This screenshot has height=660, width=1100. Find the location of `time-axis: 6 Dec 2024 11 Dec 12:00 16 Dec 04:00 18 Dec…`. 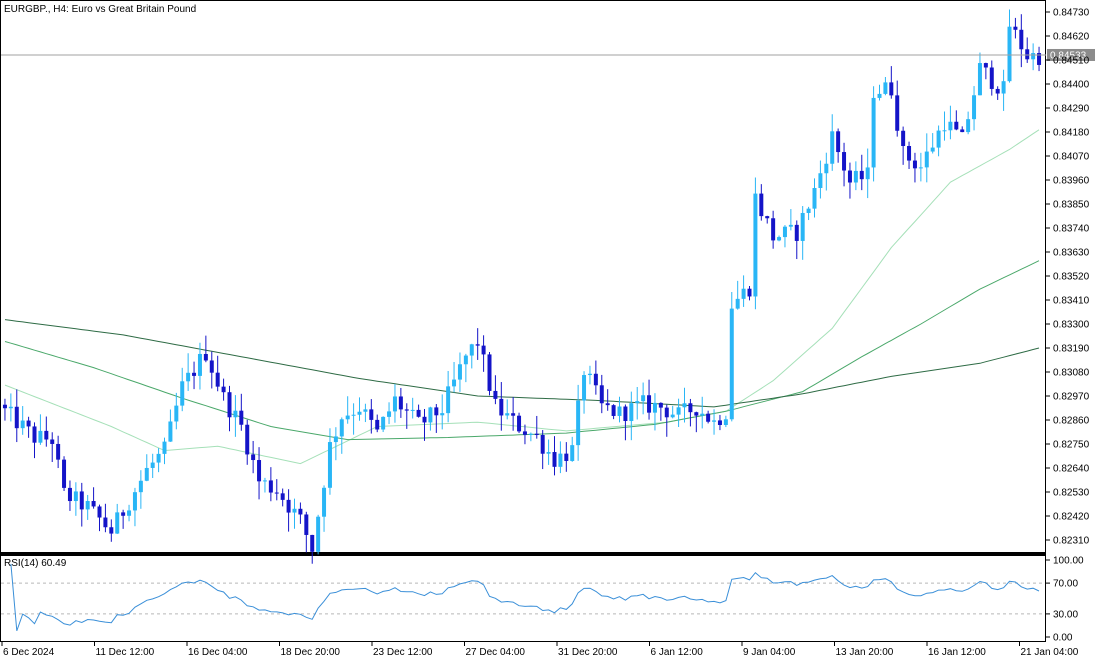

time-axis: 6 Dec 2024 11 Dec 12:00 16 Dec 04:00 18 Dec… is located at coordinates (540, 650).